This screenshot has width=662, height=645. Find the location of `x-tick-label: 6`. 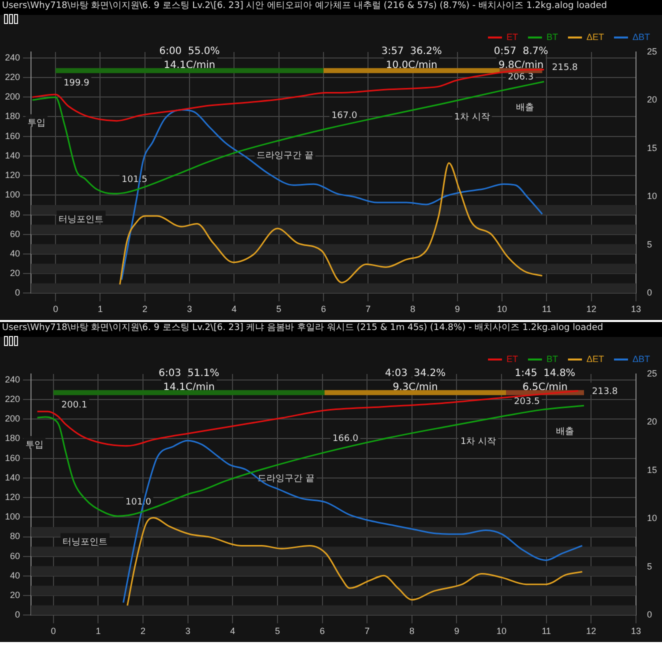

x-tick-label: 6 is located at coordinates (322, 631).